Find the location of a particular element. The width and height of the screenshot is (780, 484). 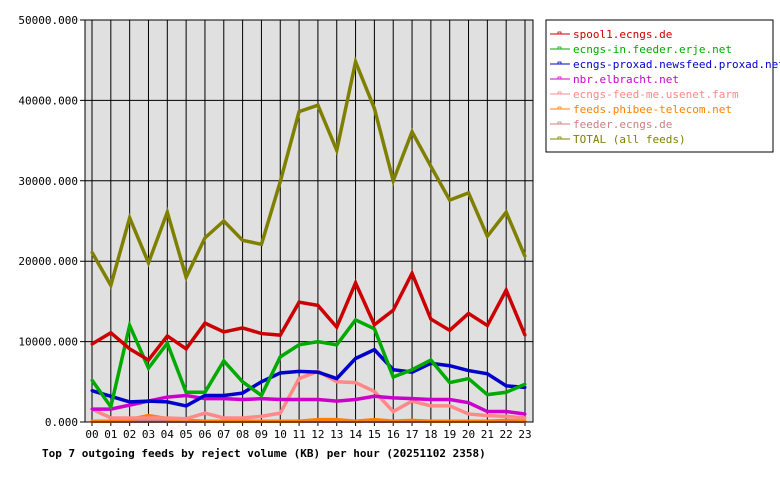

x-tick-label: 18 is located at coordinates (430, 434).